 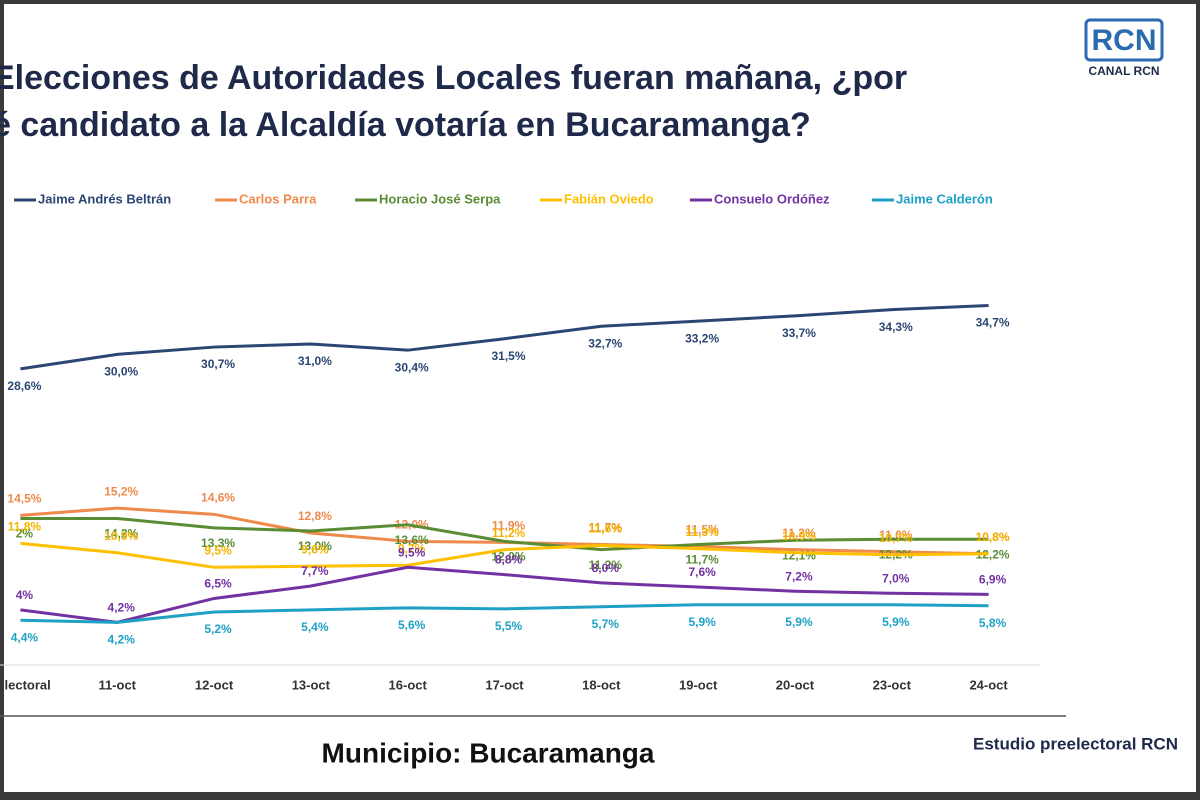 I want to click on data-label: 15,2%, so click(x=121, y=491).